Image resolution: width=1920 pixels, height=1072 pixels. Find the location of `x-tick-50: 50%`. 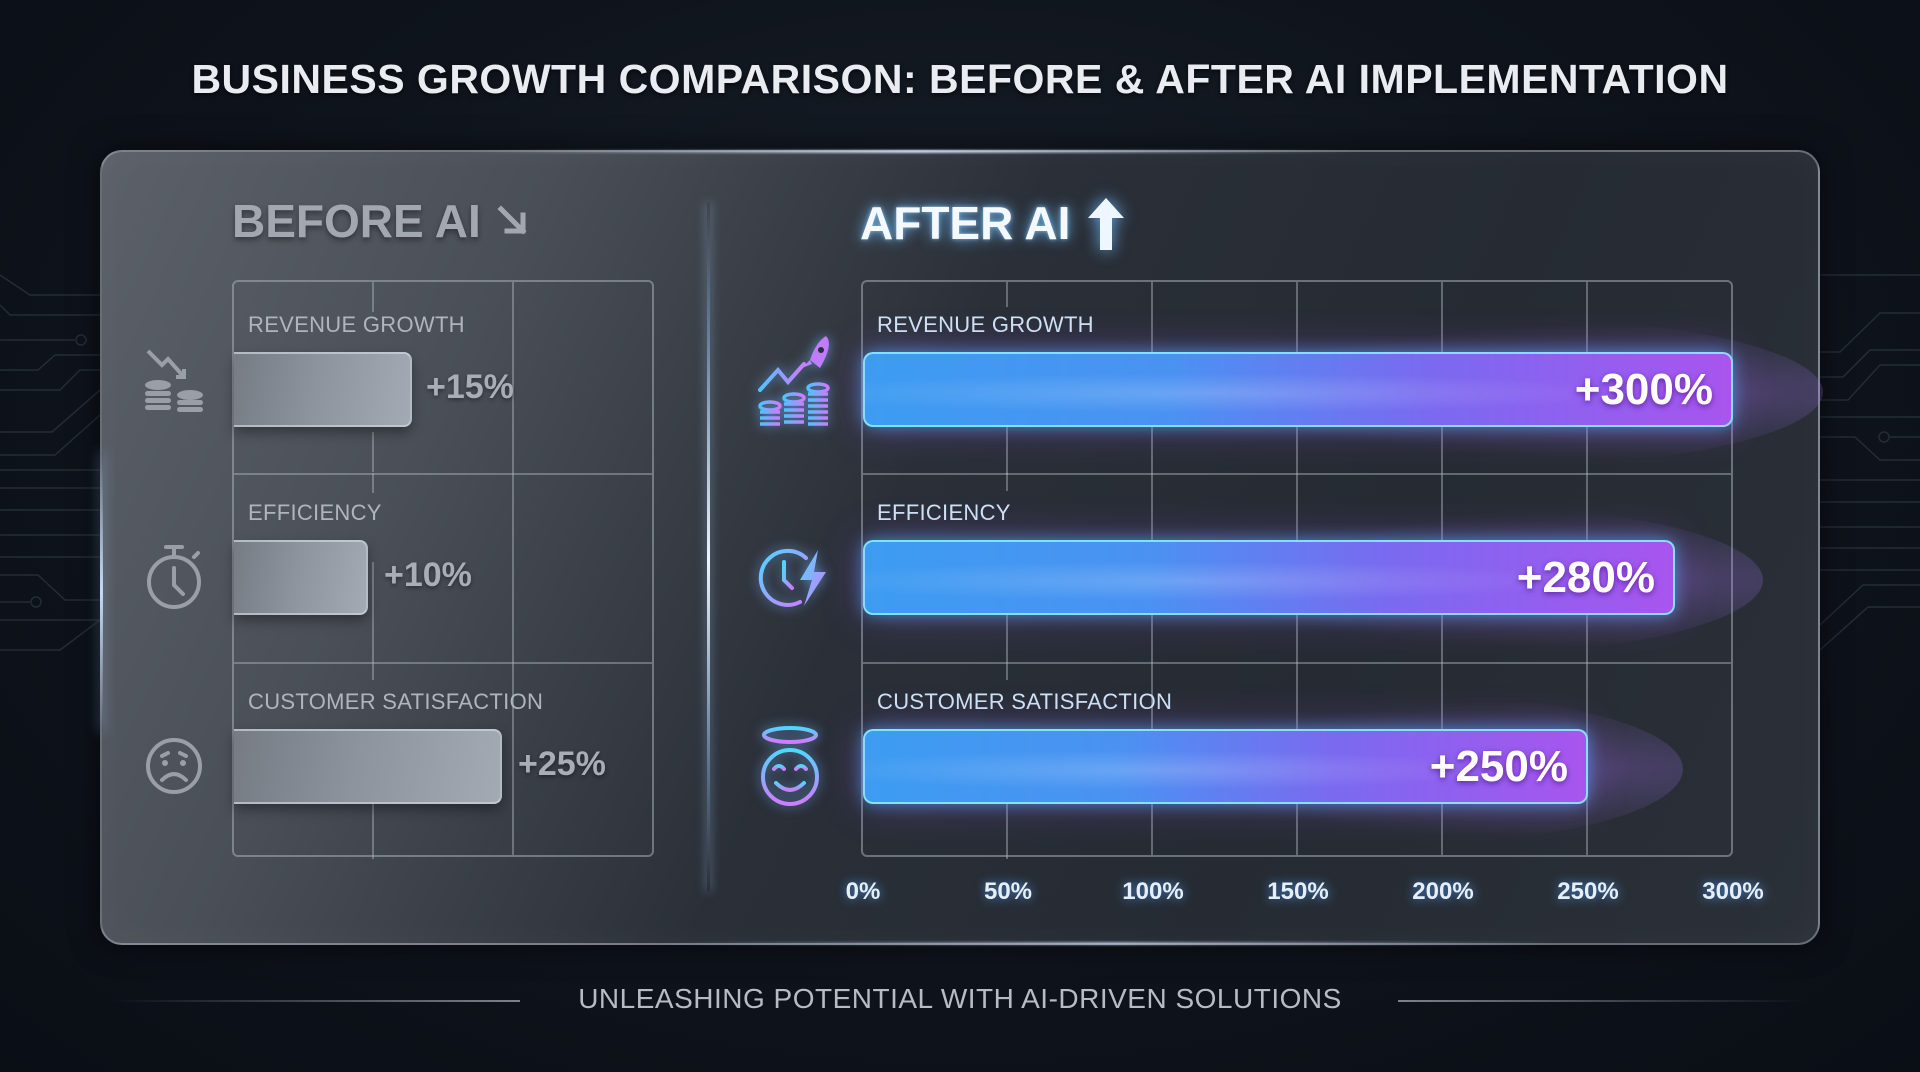

x-tick-50: 50% is located at coordinates (1008, 891).